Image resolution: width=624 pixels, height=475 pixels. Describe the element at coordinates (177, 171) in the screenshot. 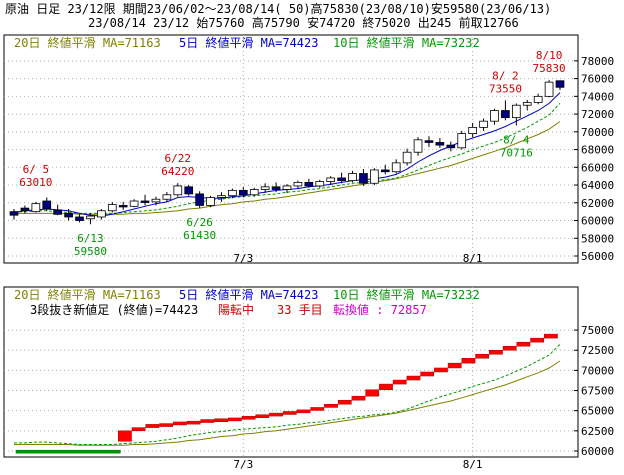

I see `annotation-value: 64220` at that location.